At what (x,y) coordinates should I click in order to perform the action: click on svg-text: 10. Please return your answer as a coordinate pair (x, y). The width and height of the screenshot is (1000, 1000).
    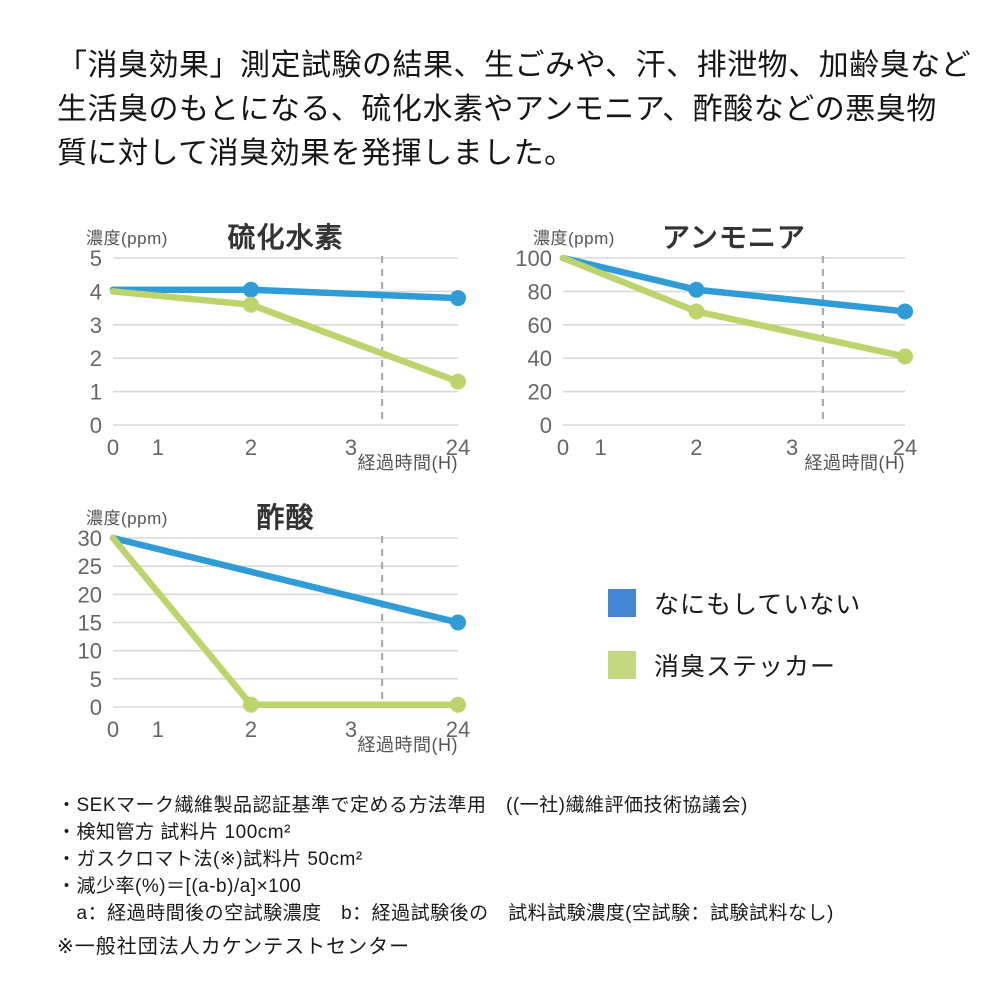
    Looking at the image, I should click on (90, 651).